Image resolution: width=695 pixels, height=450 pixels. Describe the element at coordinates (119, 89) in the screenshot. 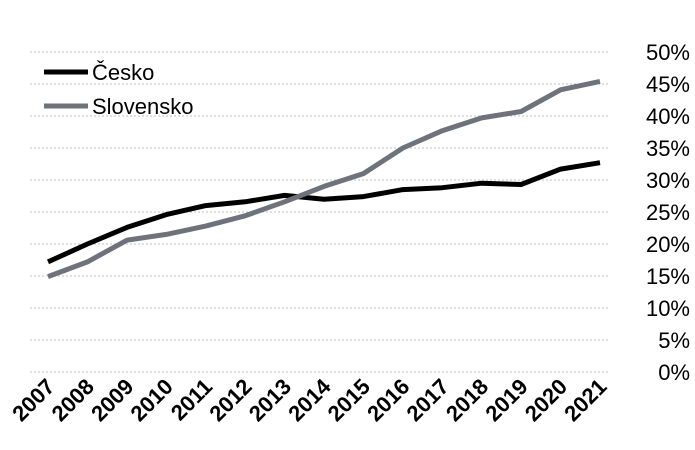

I see `legend: Česko Slovensko` at that location.